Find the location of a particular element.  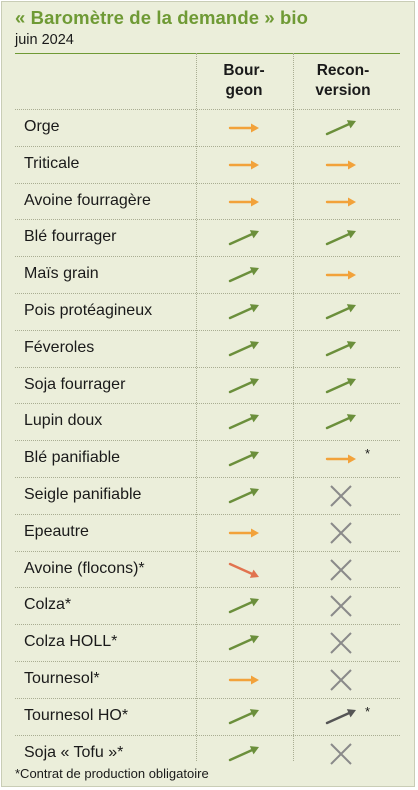

crop-label: Soja fourrager is located at coordinates (75, 384).